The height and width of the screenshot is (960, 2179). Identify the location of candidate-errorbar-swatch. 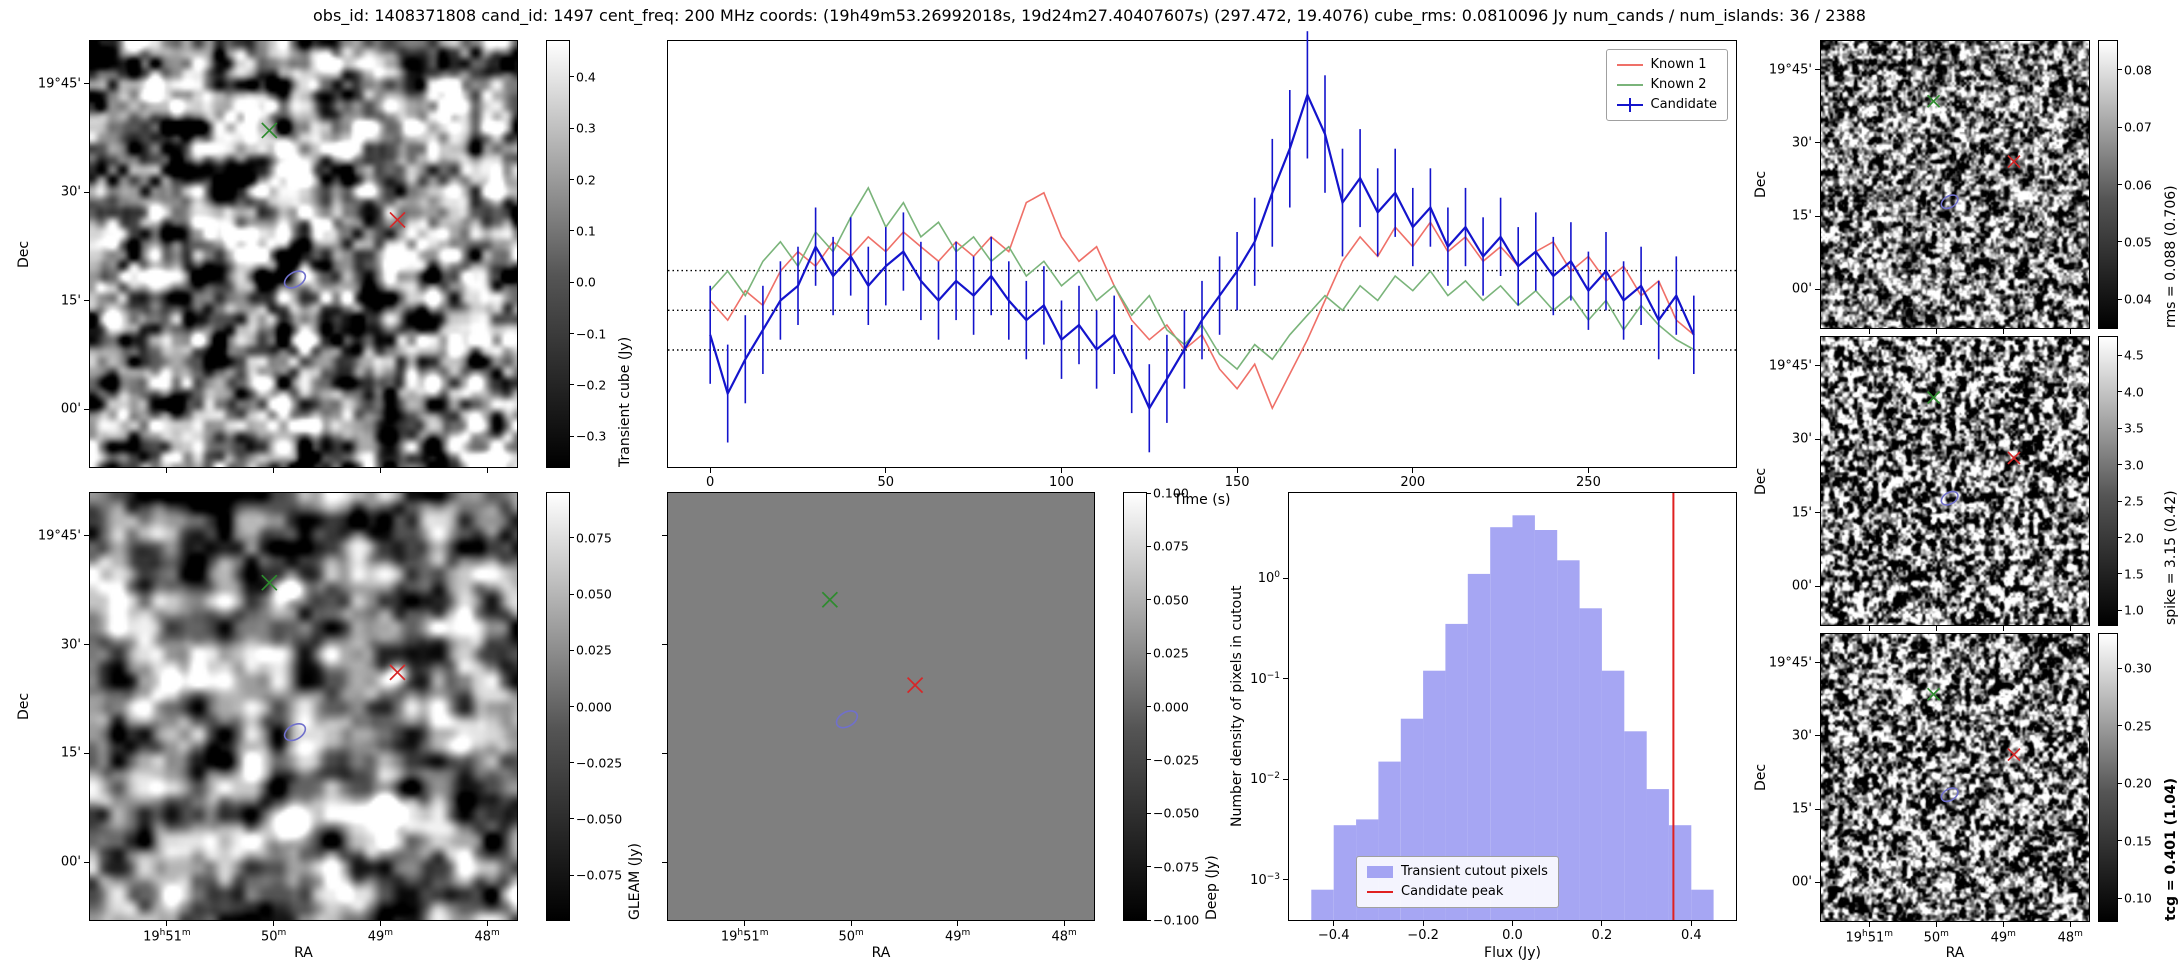
(1629, 105).